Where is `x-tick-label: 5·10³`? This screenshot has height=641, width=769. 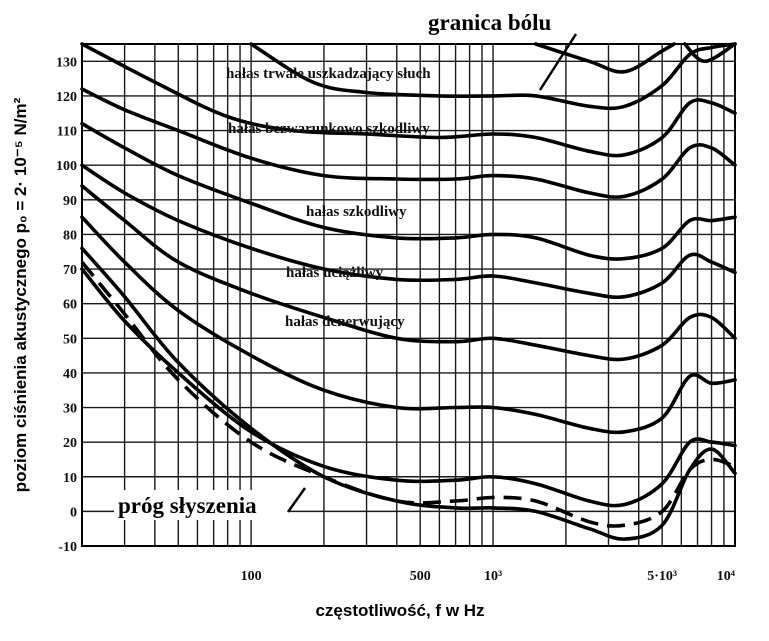 x-tick-label: 5·10³ is located at coordinates (662, 576).